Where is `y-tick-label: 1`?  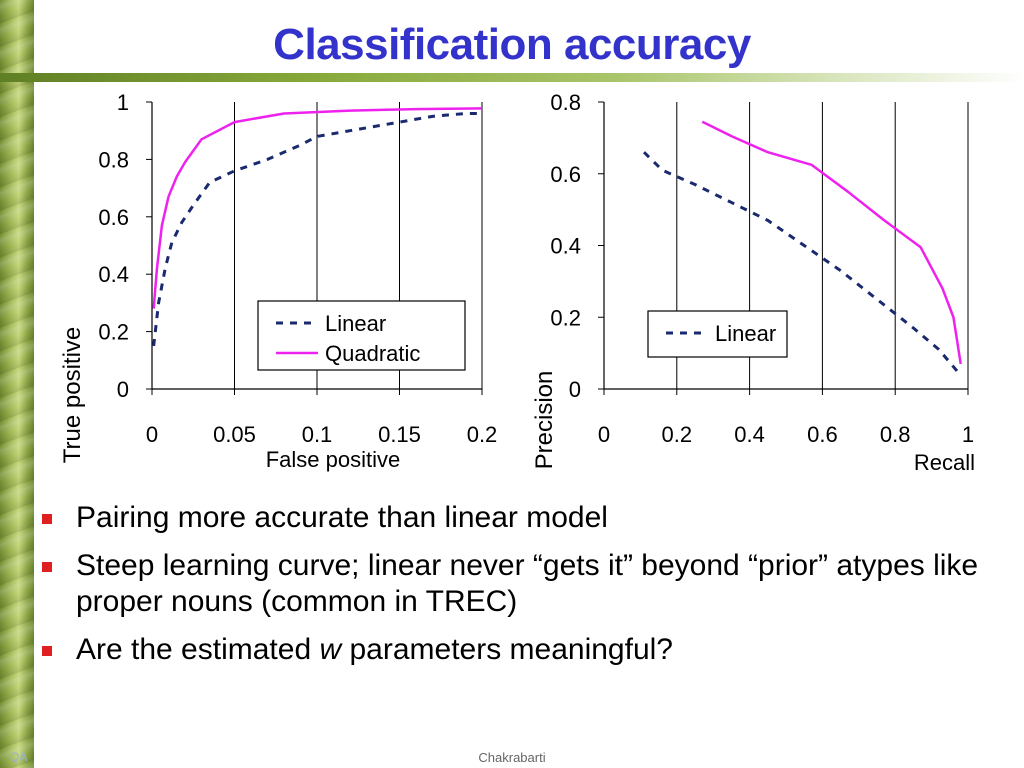 y-tick-label: 1 is located at coordinates (123, 102).